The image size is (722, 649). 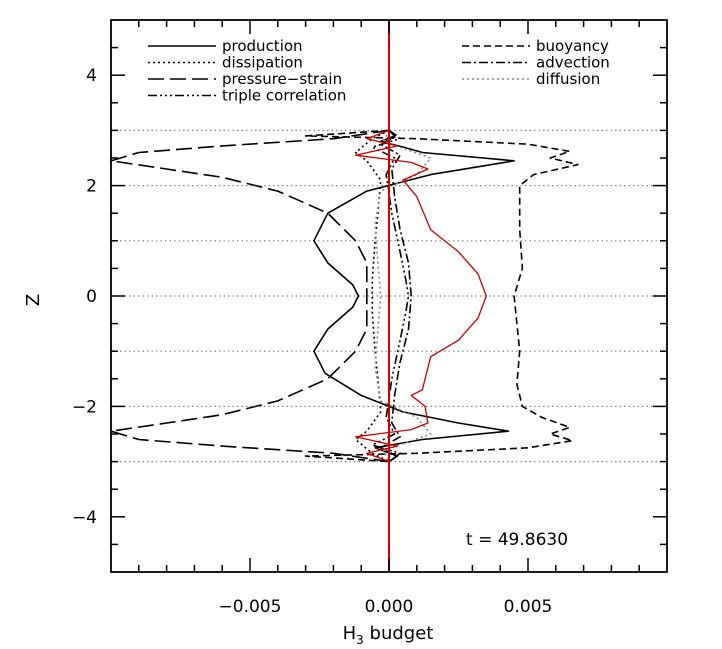 What do you see at coordinates (91, 76) in the screenshot?
I see `y-tick-label: 4` at bounding box center [91, 76].